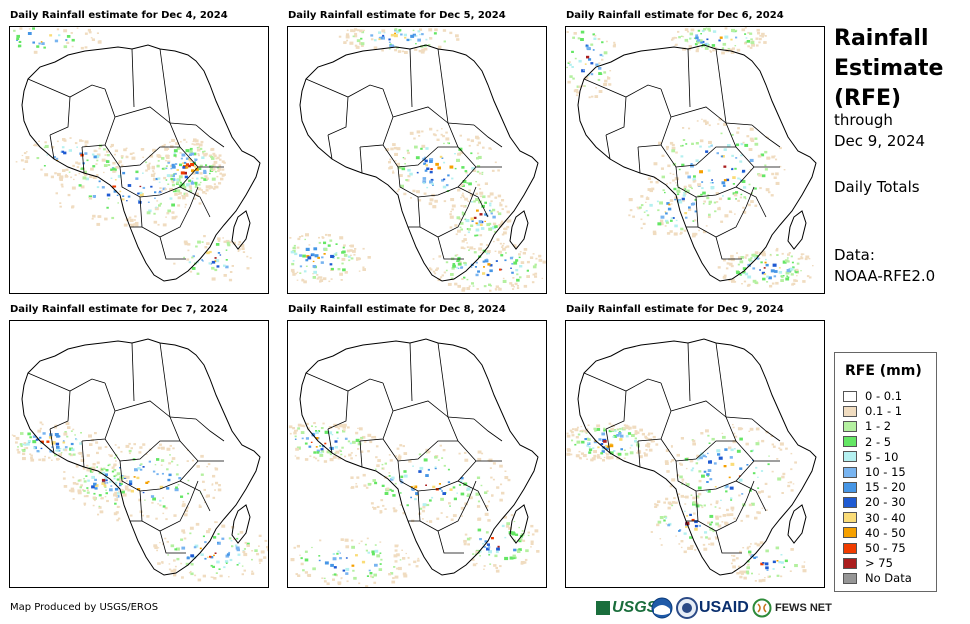 The width and height of the screenshot is (970, 624). Describe the element at coordinates (141, 163) in the screenshot. I see `africa-coastline` at that location.